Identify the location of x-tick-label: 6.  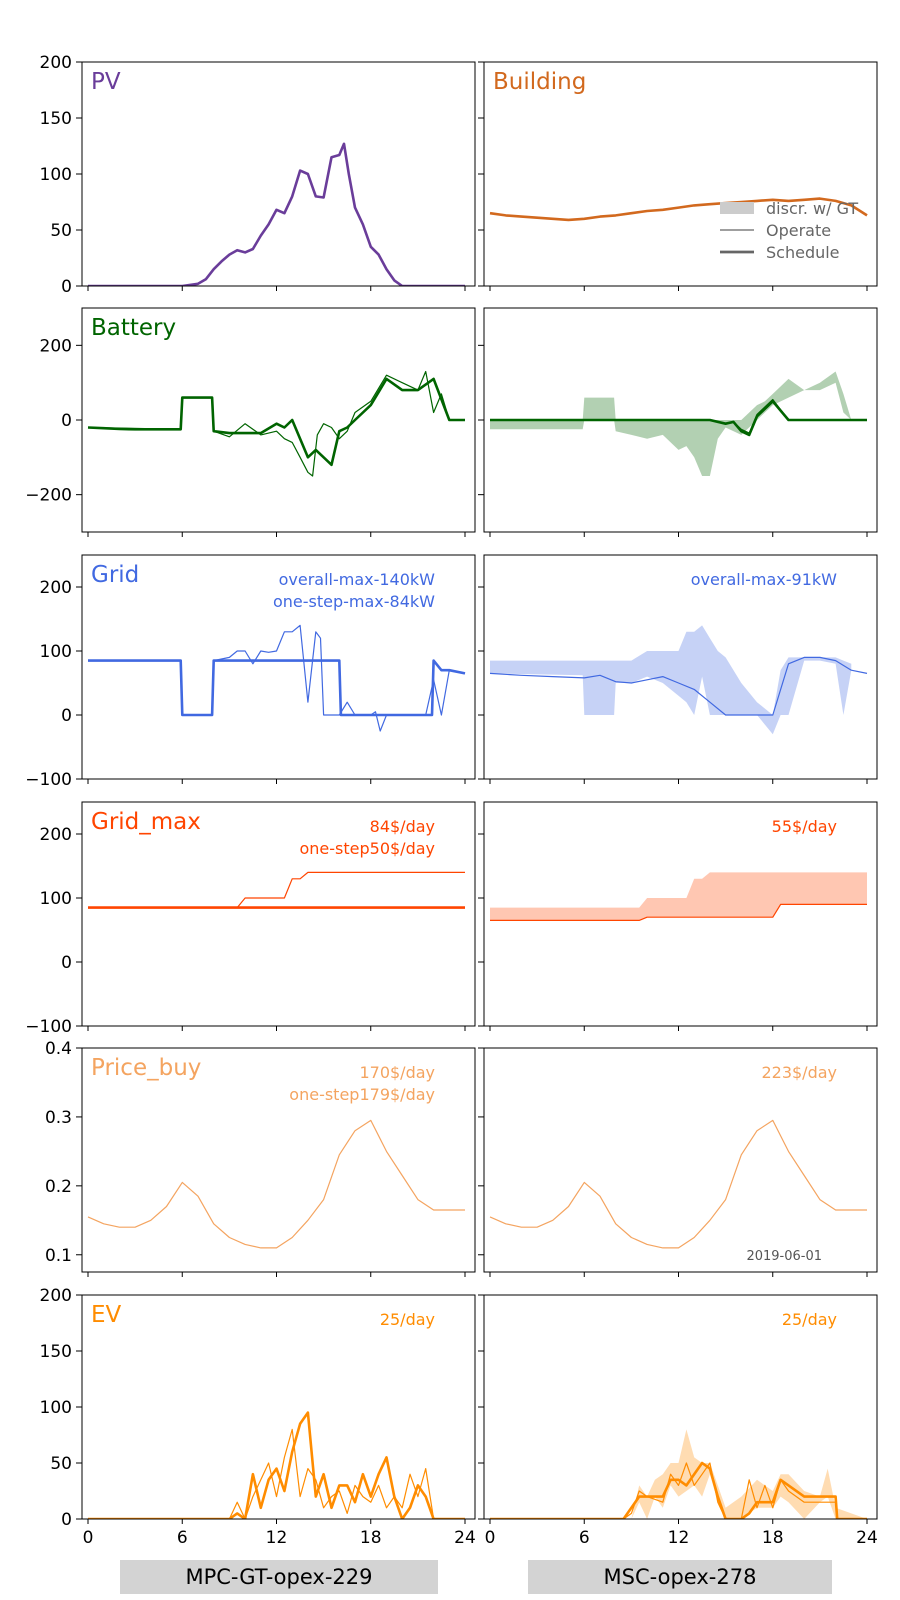
(182, 1538).